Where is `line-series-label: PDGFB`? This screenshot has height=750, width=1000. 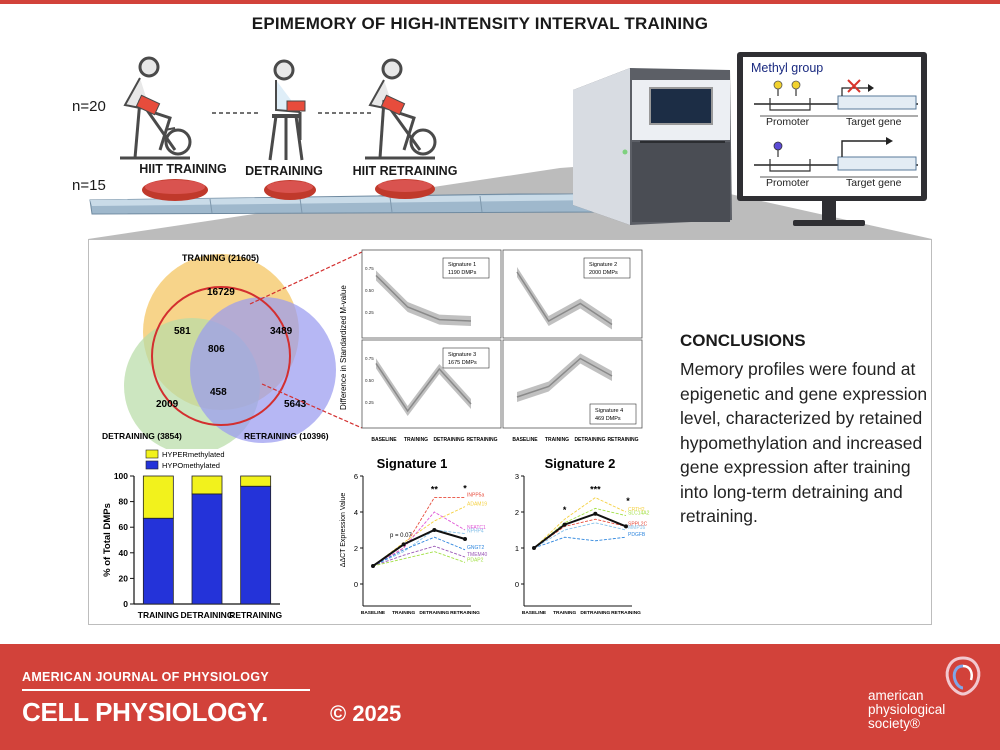 line-series-label: PDGFB is located at coordinates (637, 535).